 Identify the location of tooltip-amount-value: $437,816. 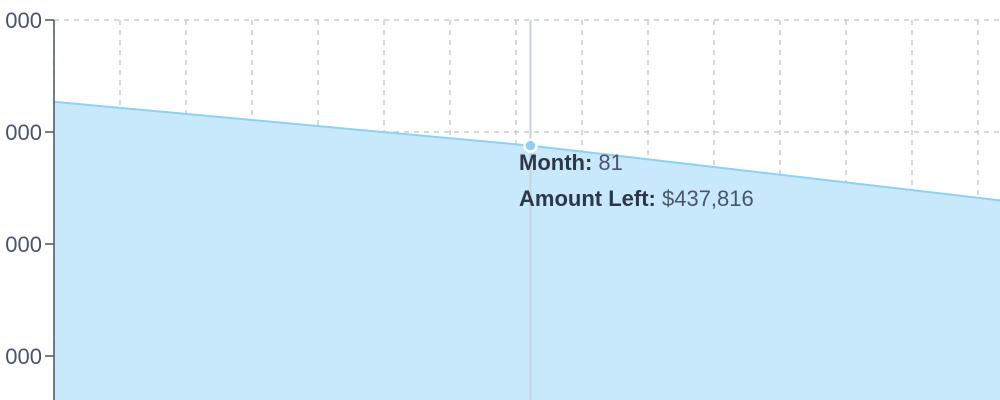
(707, 198).